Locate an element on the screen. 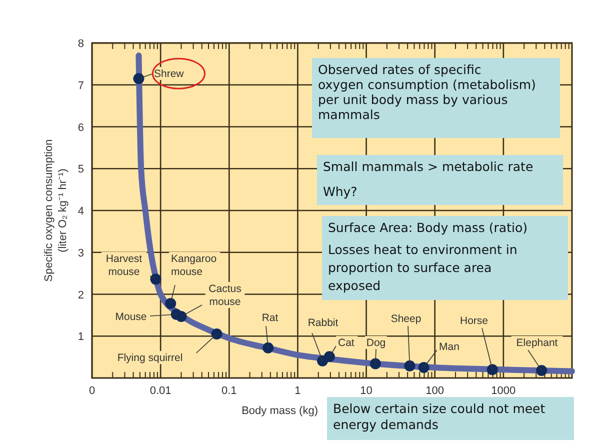  y-tick-label: 5 is located at coordinates (81, 170).